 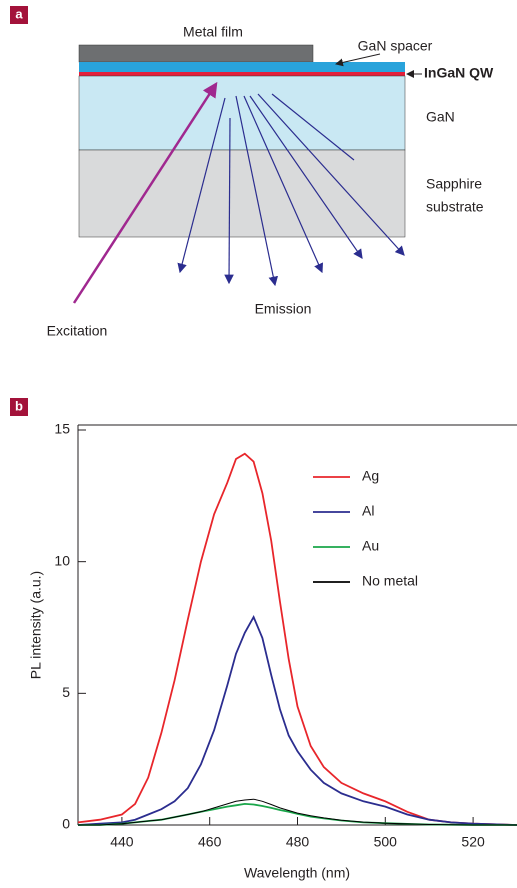 I want to click on legend-label: Au, so click(x=370, y=546).